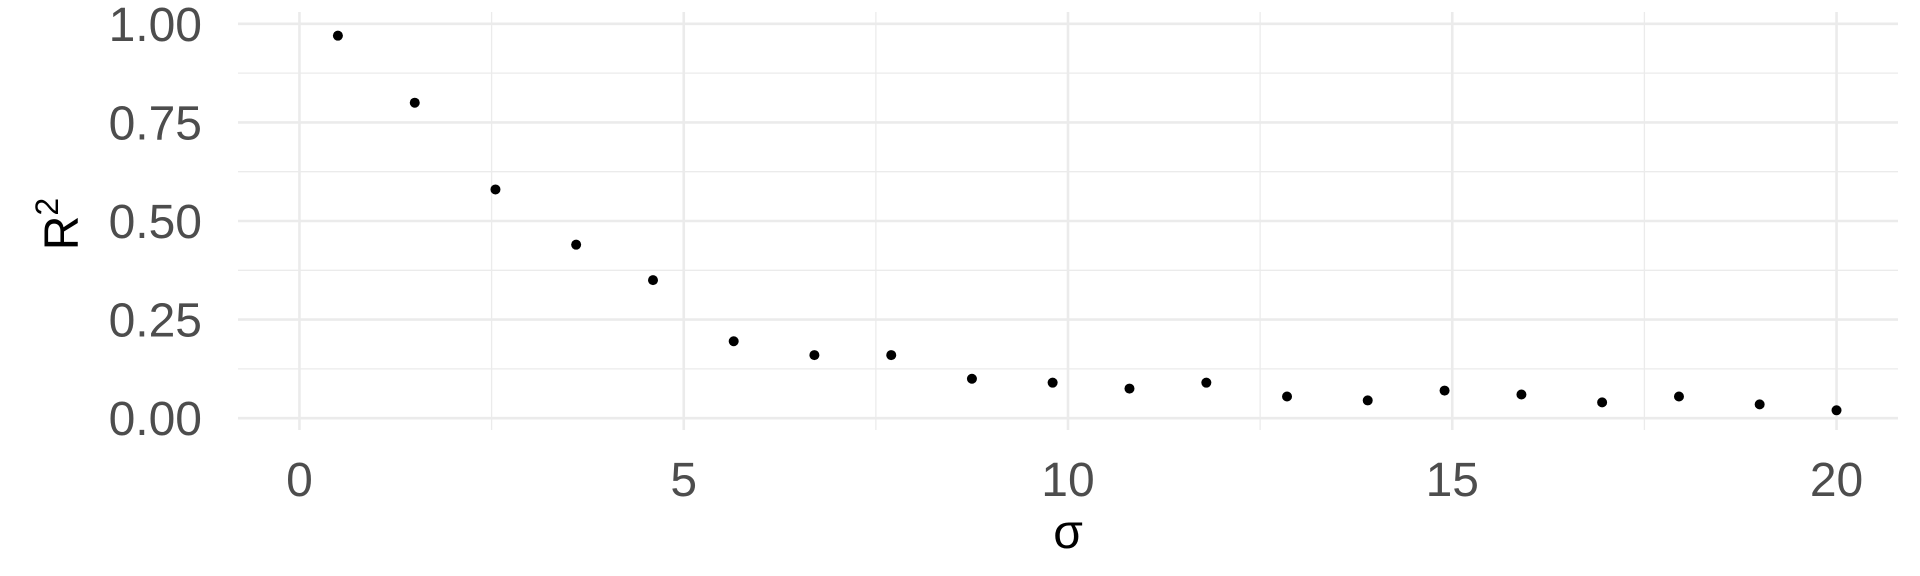 Image resolution: width=1920 pixels, height=576 pixels. I want to click on svg-text: R2, so click(59, 224).